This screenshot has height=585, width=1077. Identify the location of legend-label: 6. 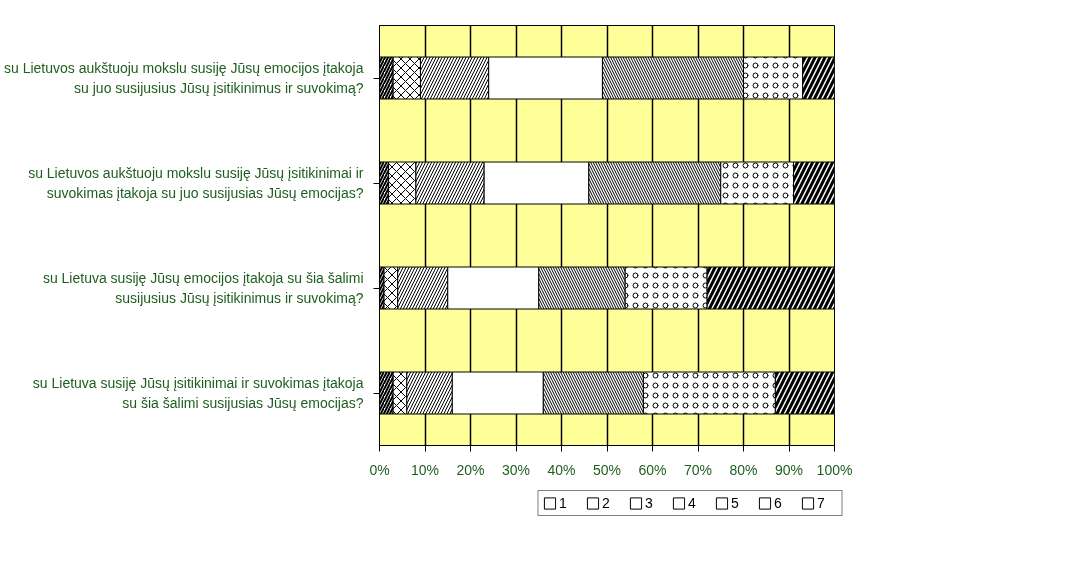
(778, 502).